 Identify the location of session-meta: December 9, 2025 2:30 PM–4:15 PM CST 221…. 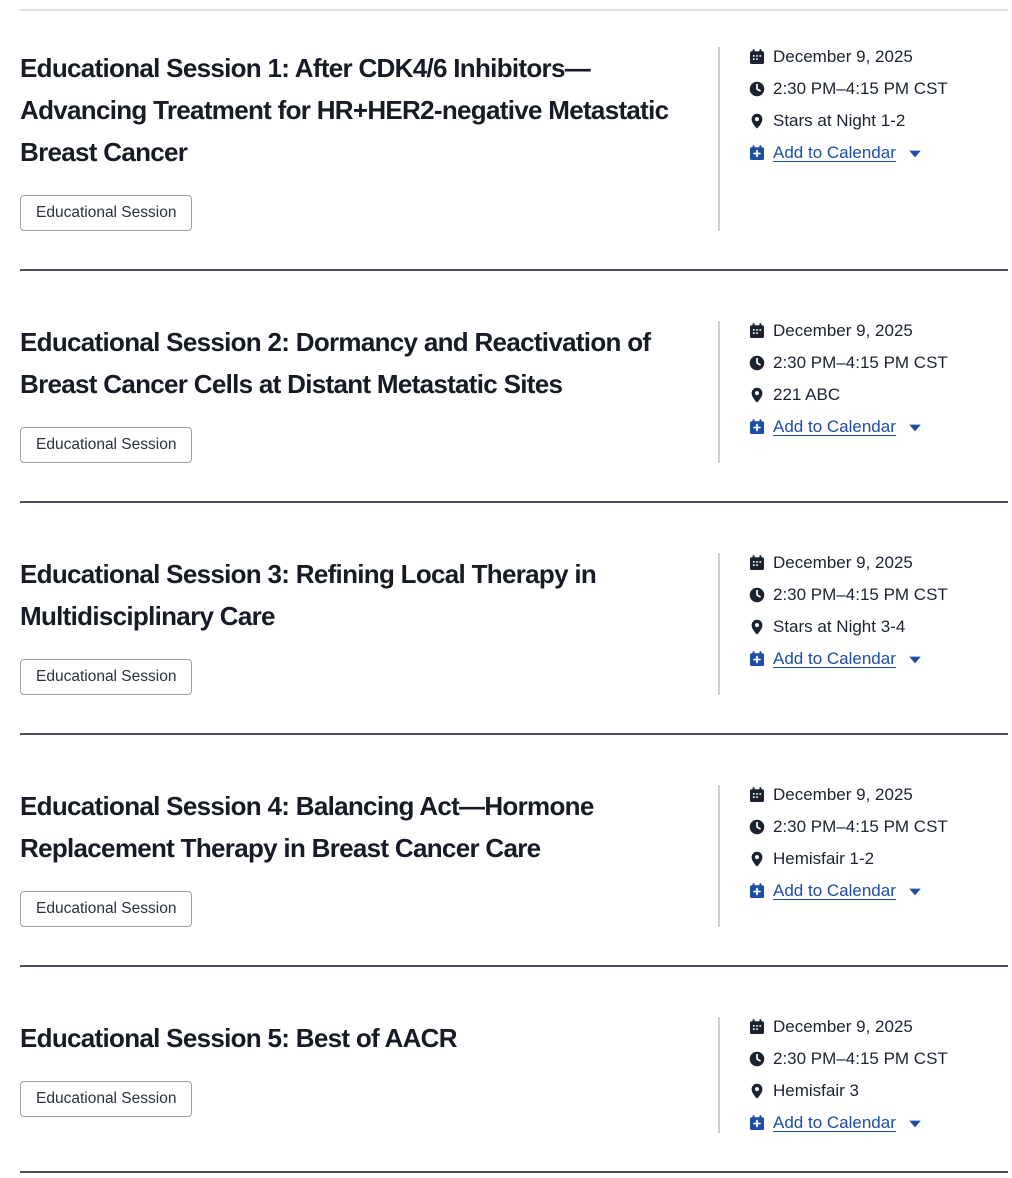
(863, 392).